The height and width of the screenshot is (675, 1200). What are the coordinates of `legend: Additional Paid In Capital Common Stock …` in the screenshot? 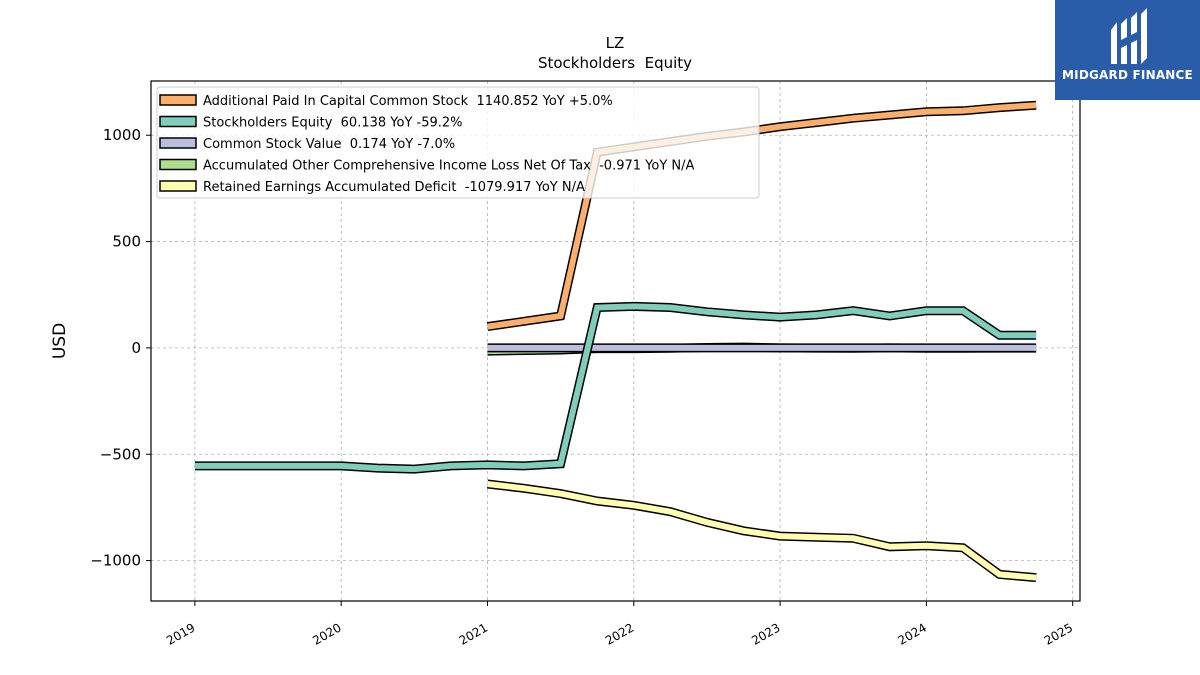 It's located at (458, 142).